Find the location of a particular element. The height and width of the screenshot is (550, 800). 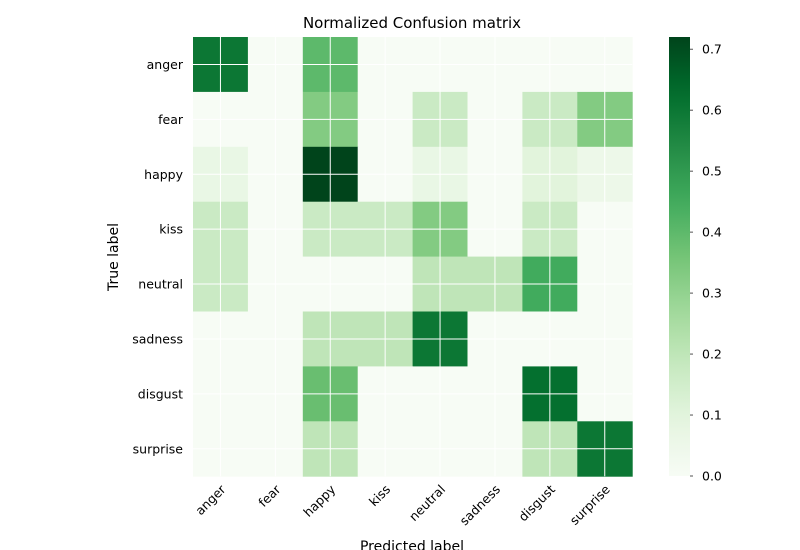

y-tick-label: surprise is located at coordinates (158, 448).